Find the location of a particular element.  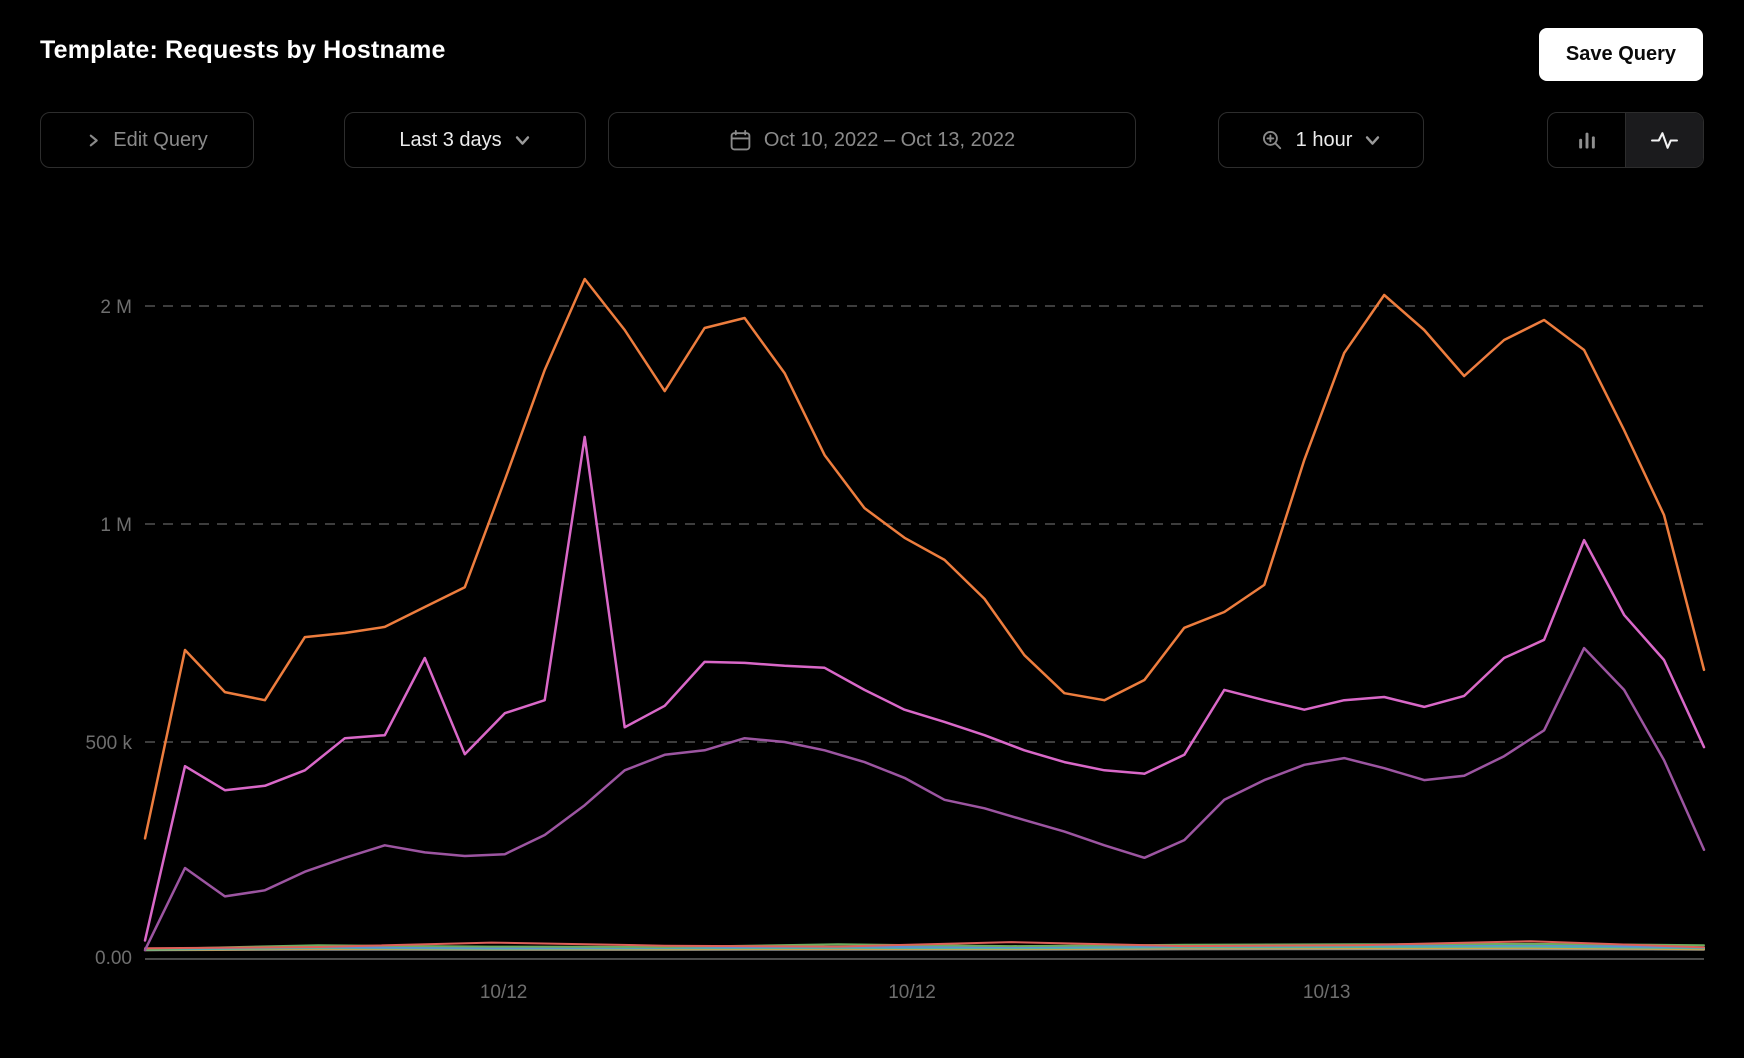

line-chart-toggle is located at coordinates (1664, 140).